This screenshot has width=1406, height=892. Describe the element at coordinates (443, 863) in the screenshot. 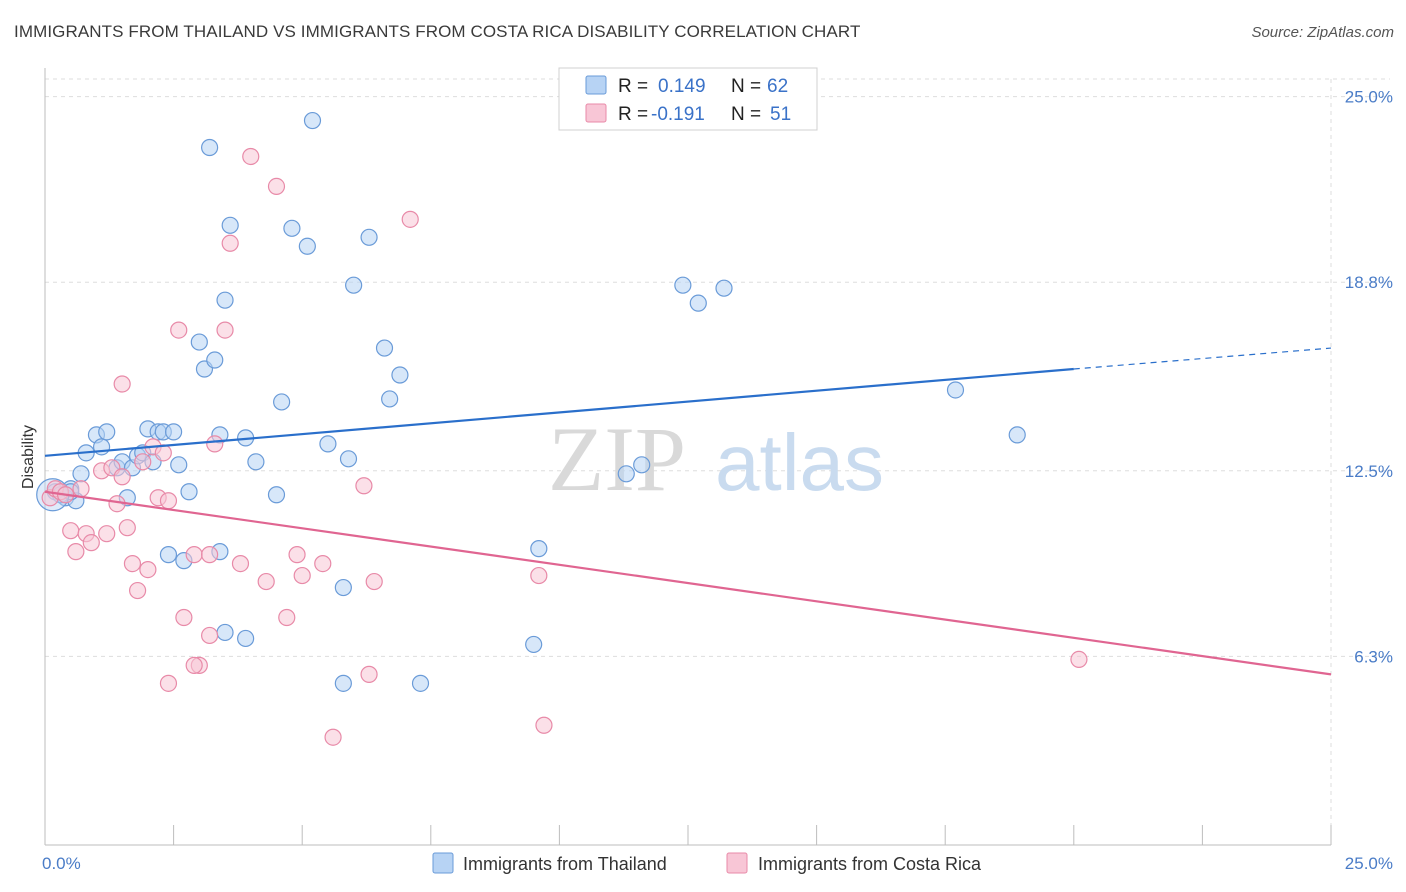

I see `bottom-legend-swatch-thailand` at that location.